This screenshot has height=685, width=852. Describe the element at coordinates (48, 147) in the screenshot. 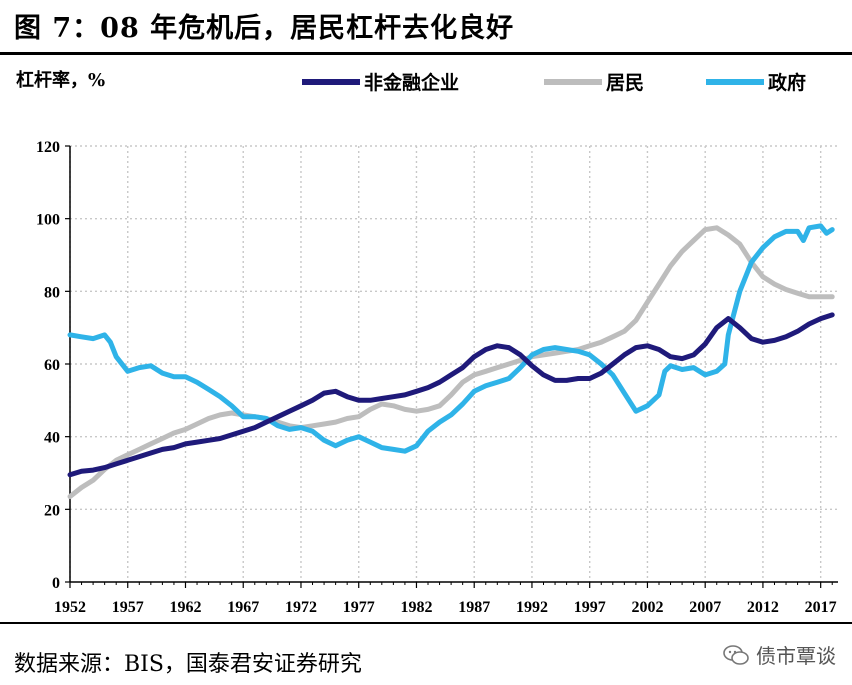

I see `y-tick-label: 120` at that location.